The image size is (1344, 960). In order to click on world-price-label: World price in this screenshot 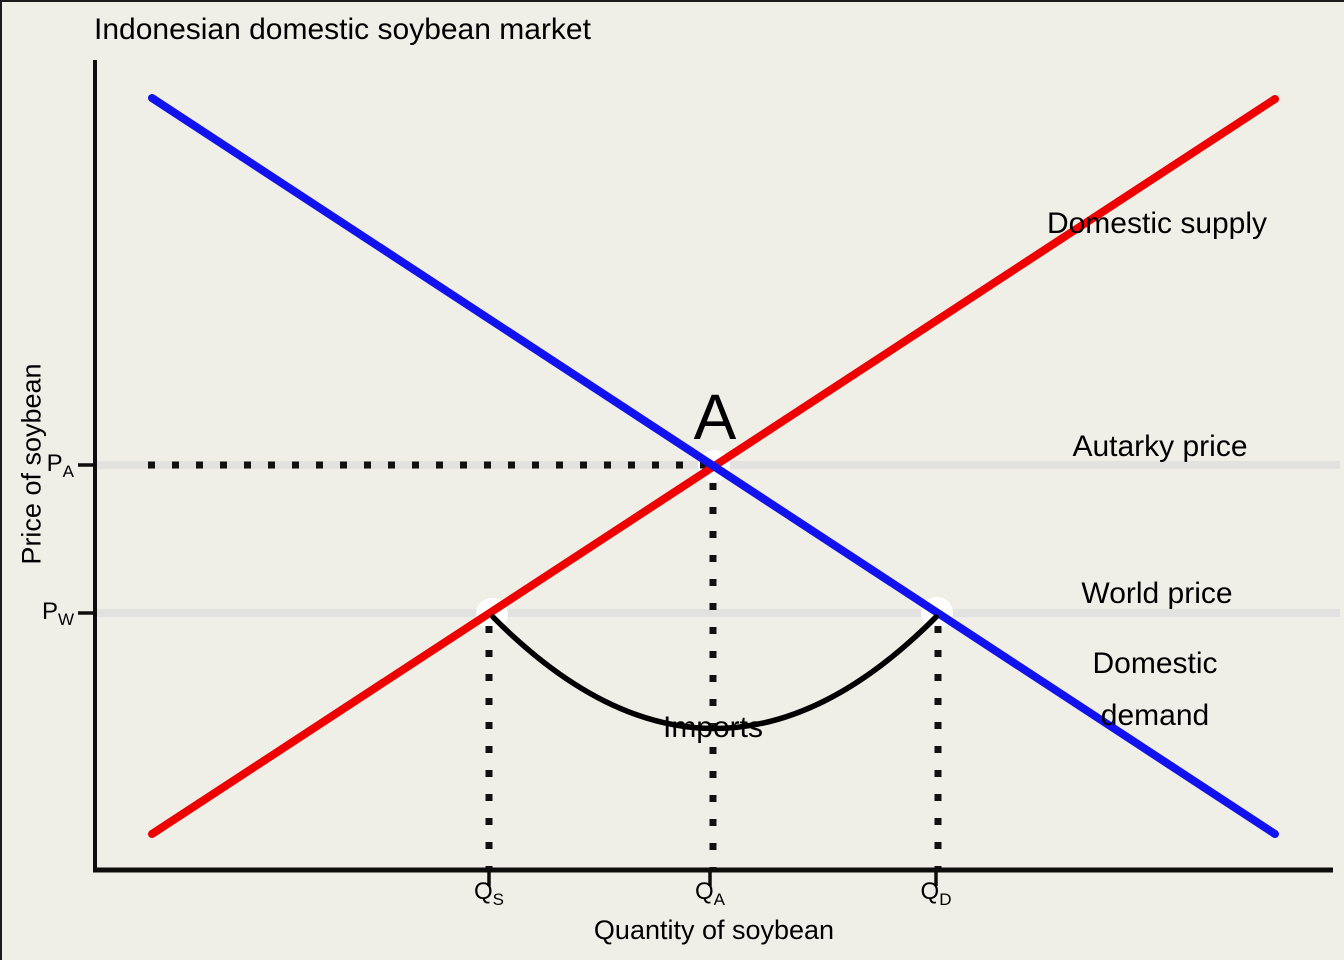, I will do `click(1157, 593)`.